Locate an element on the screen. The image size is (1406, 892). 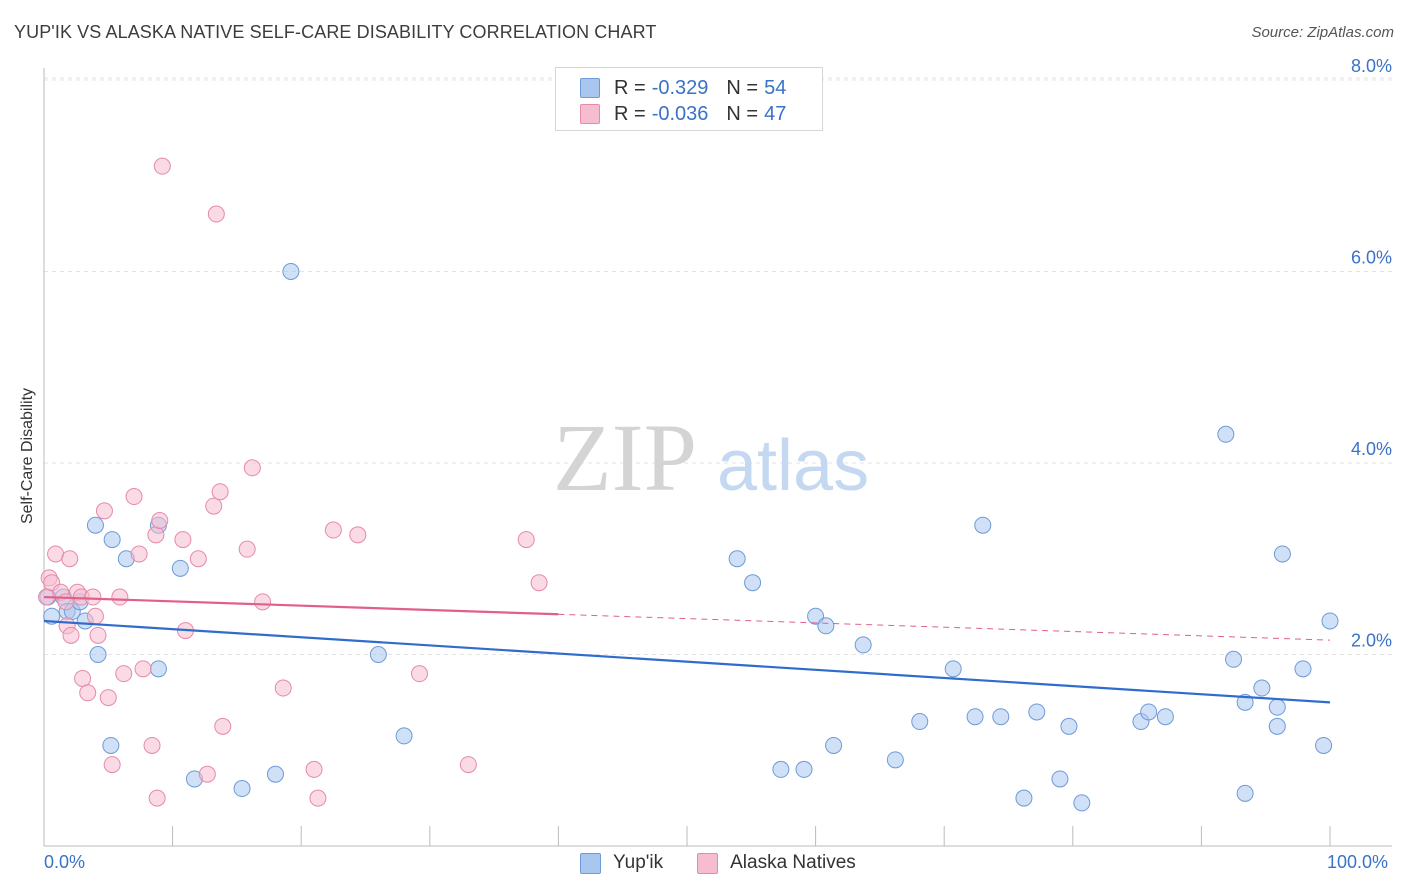
trend-lines is located at coordinates (687, 649).